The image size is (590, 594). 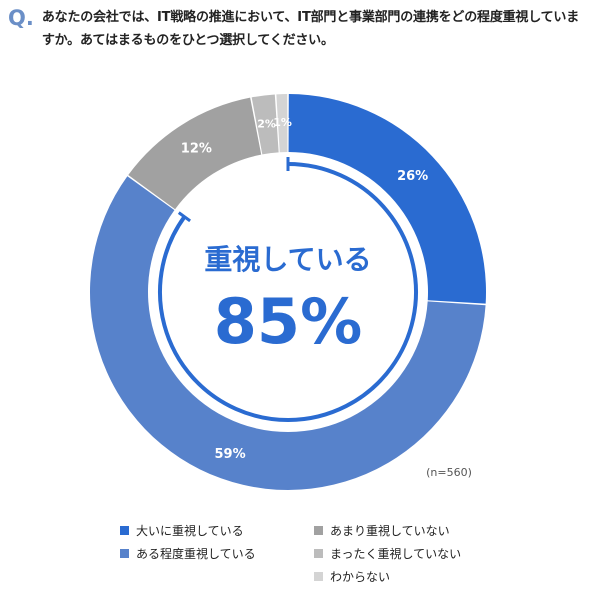 What do you see at coordinates (414, 576) in the screenshot?
I see `legend-item: わからない` at bounding box center [414, 576].